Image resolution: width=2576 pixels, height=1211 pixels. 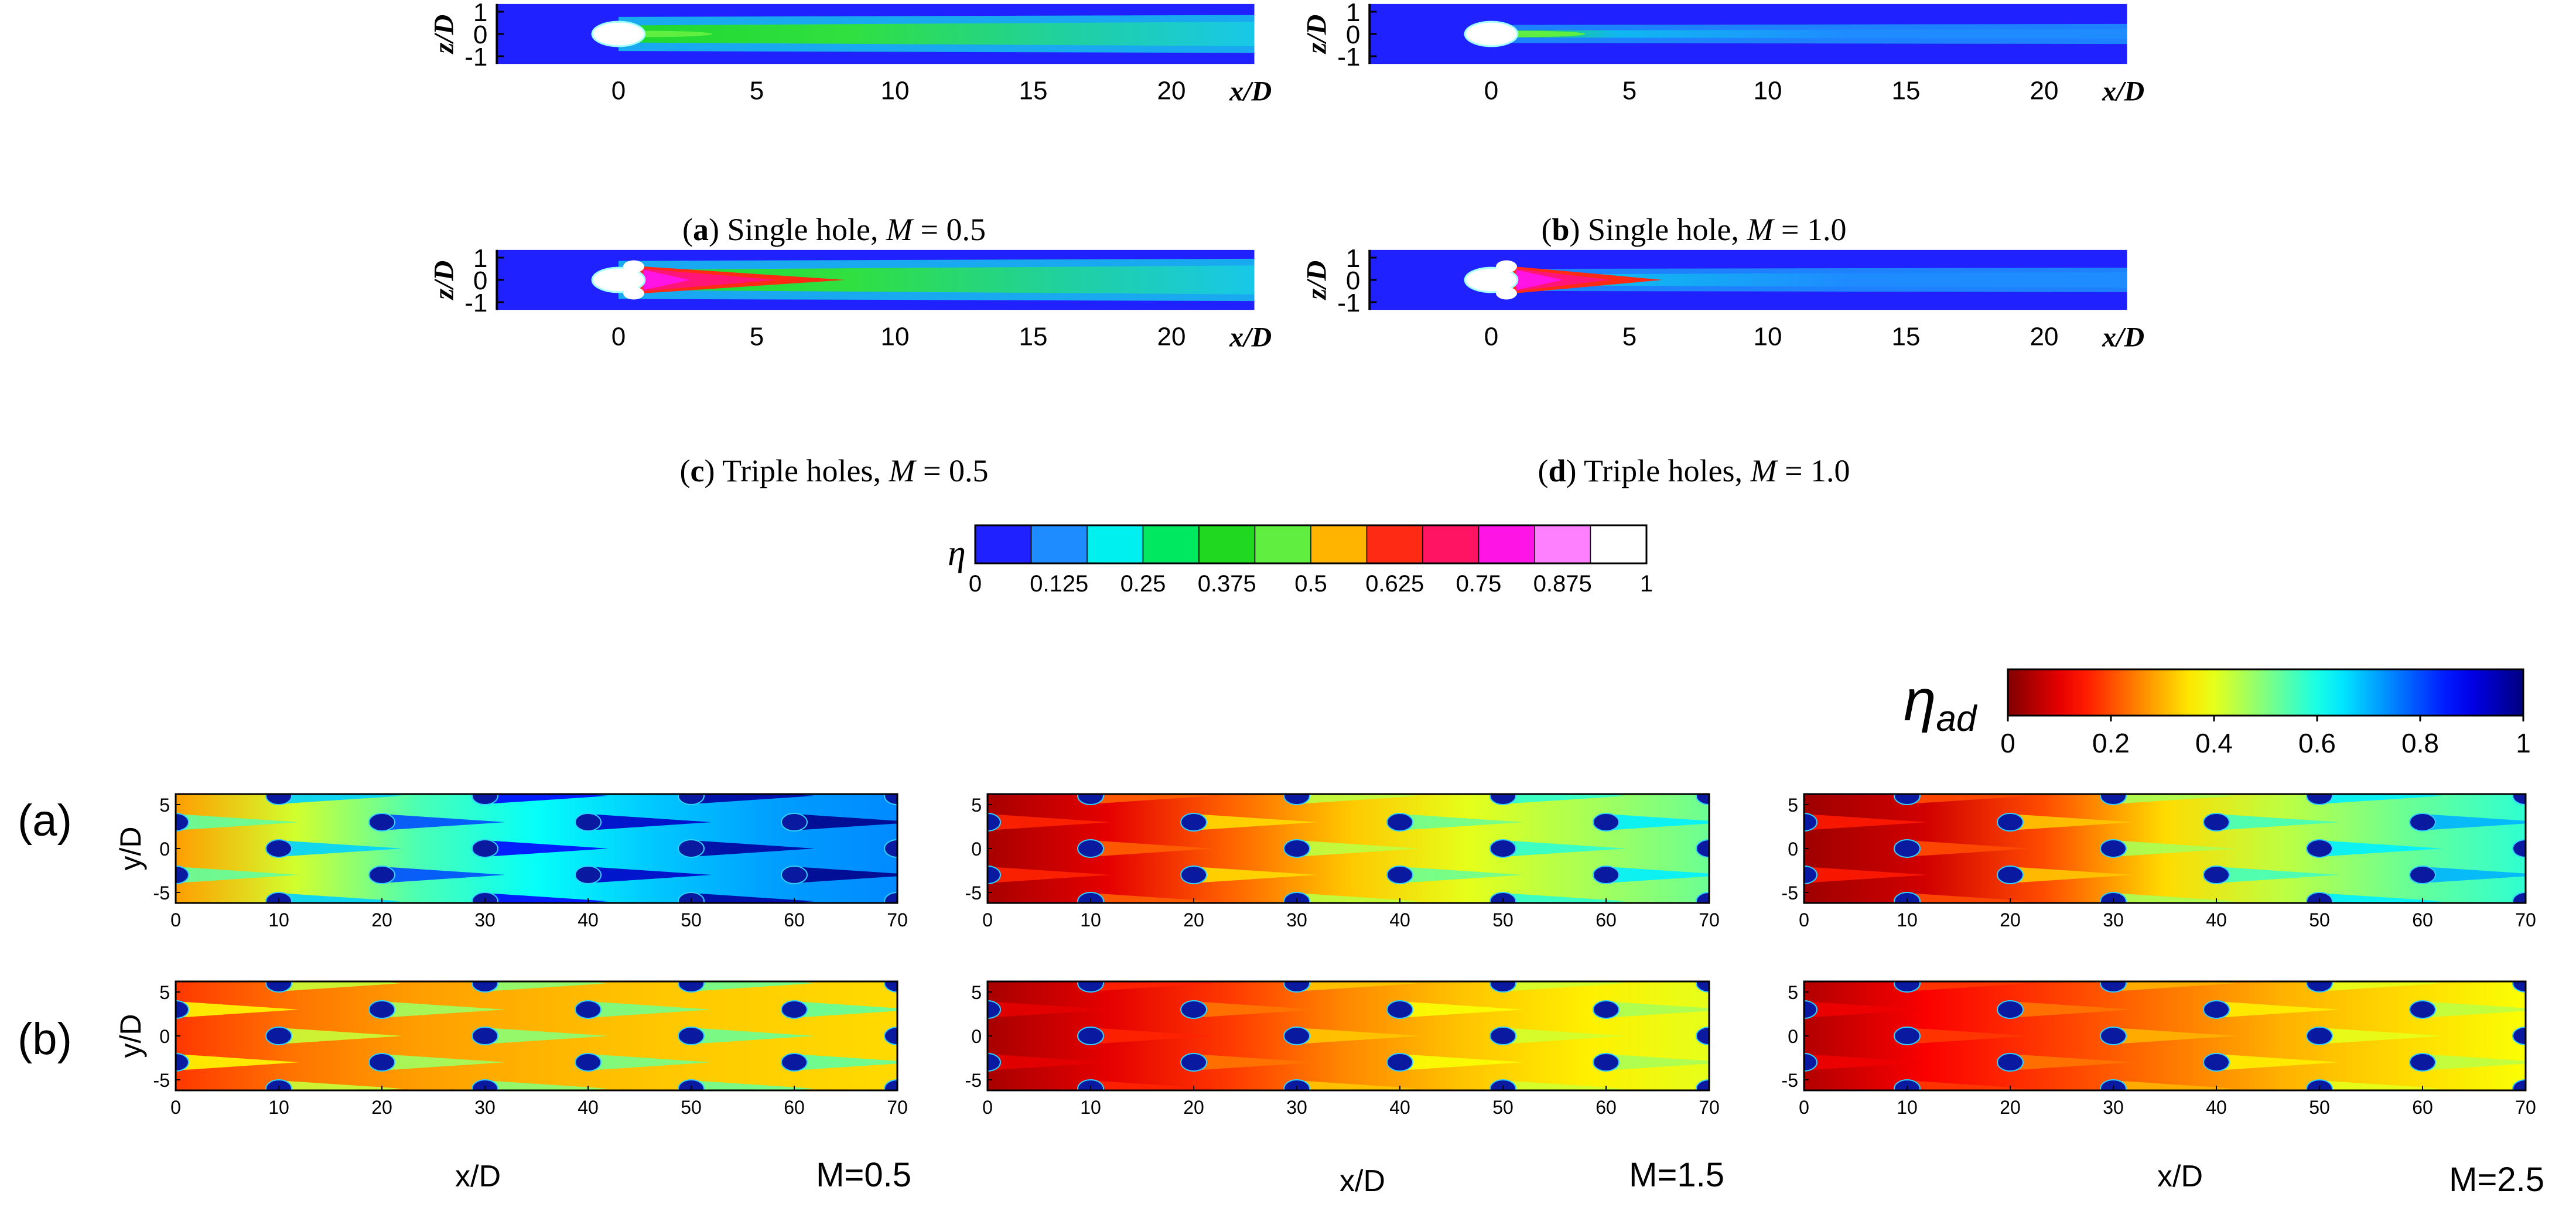 I want to click on map-a-M=0.5: 50-50 10 20 30 40 50 60 70y/D, so click(x=511, y=862).